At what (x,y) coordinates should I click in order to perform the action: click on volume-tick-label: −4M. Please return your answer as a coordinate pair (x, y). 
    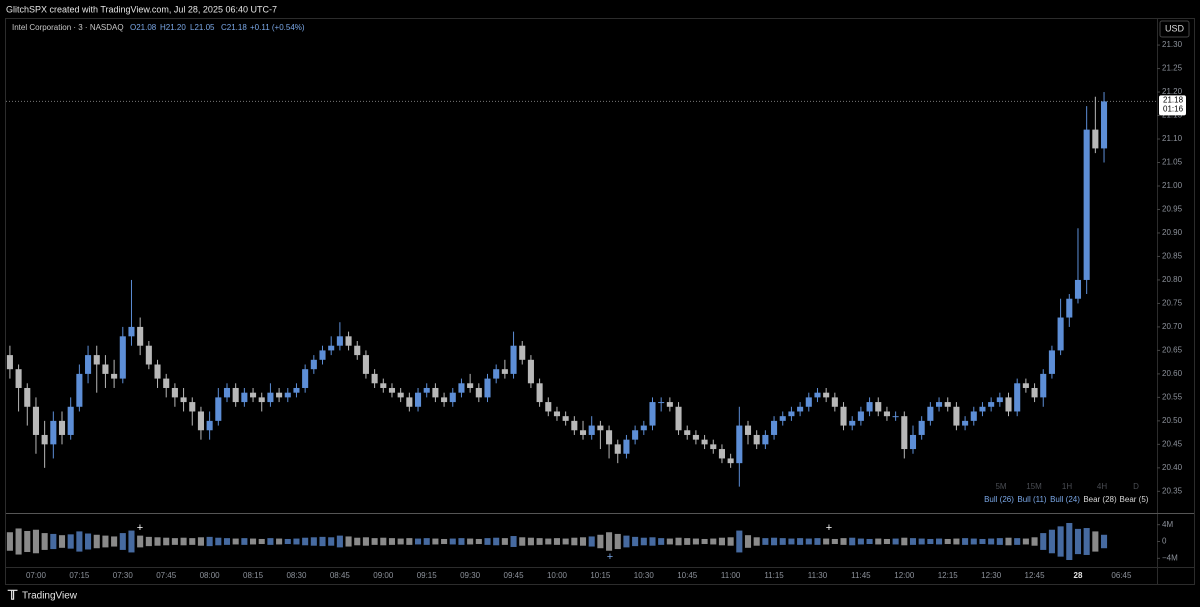
    Looking at the image, I should click on (1170, 557).